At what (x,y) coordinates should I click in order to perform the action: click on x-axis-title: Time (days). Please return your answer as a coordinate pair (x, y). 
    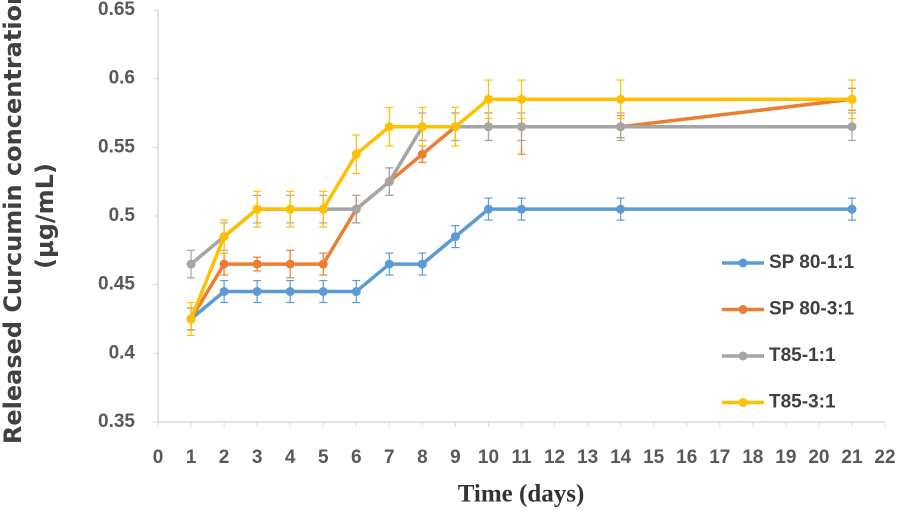
    Looking at the image, I should click on (521, 494).